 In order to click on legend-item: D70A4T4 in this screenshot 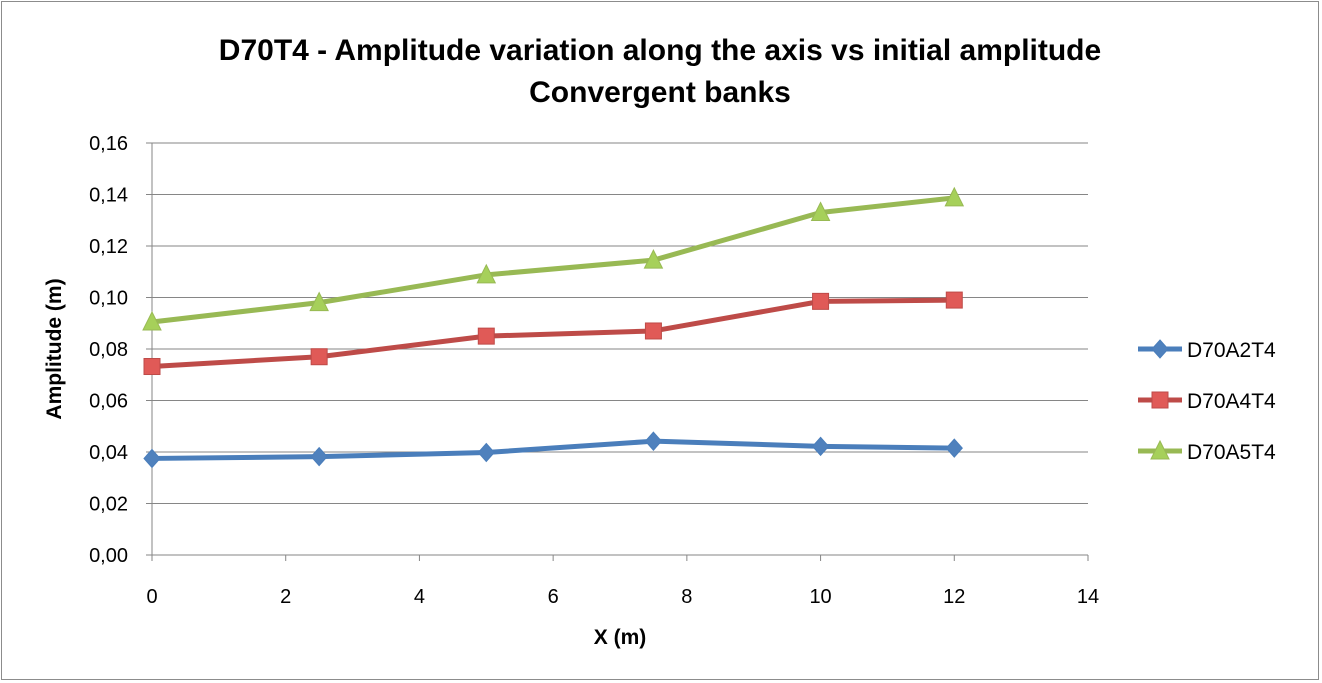, I will do `click(1207, 401)`.